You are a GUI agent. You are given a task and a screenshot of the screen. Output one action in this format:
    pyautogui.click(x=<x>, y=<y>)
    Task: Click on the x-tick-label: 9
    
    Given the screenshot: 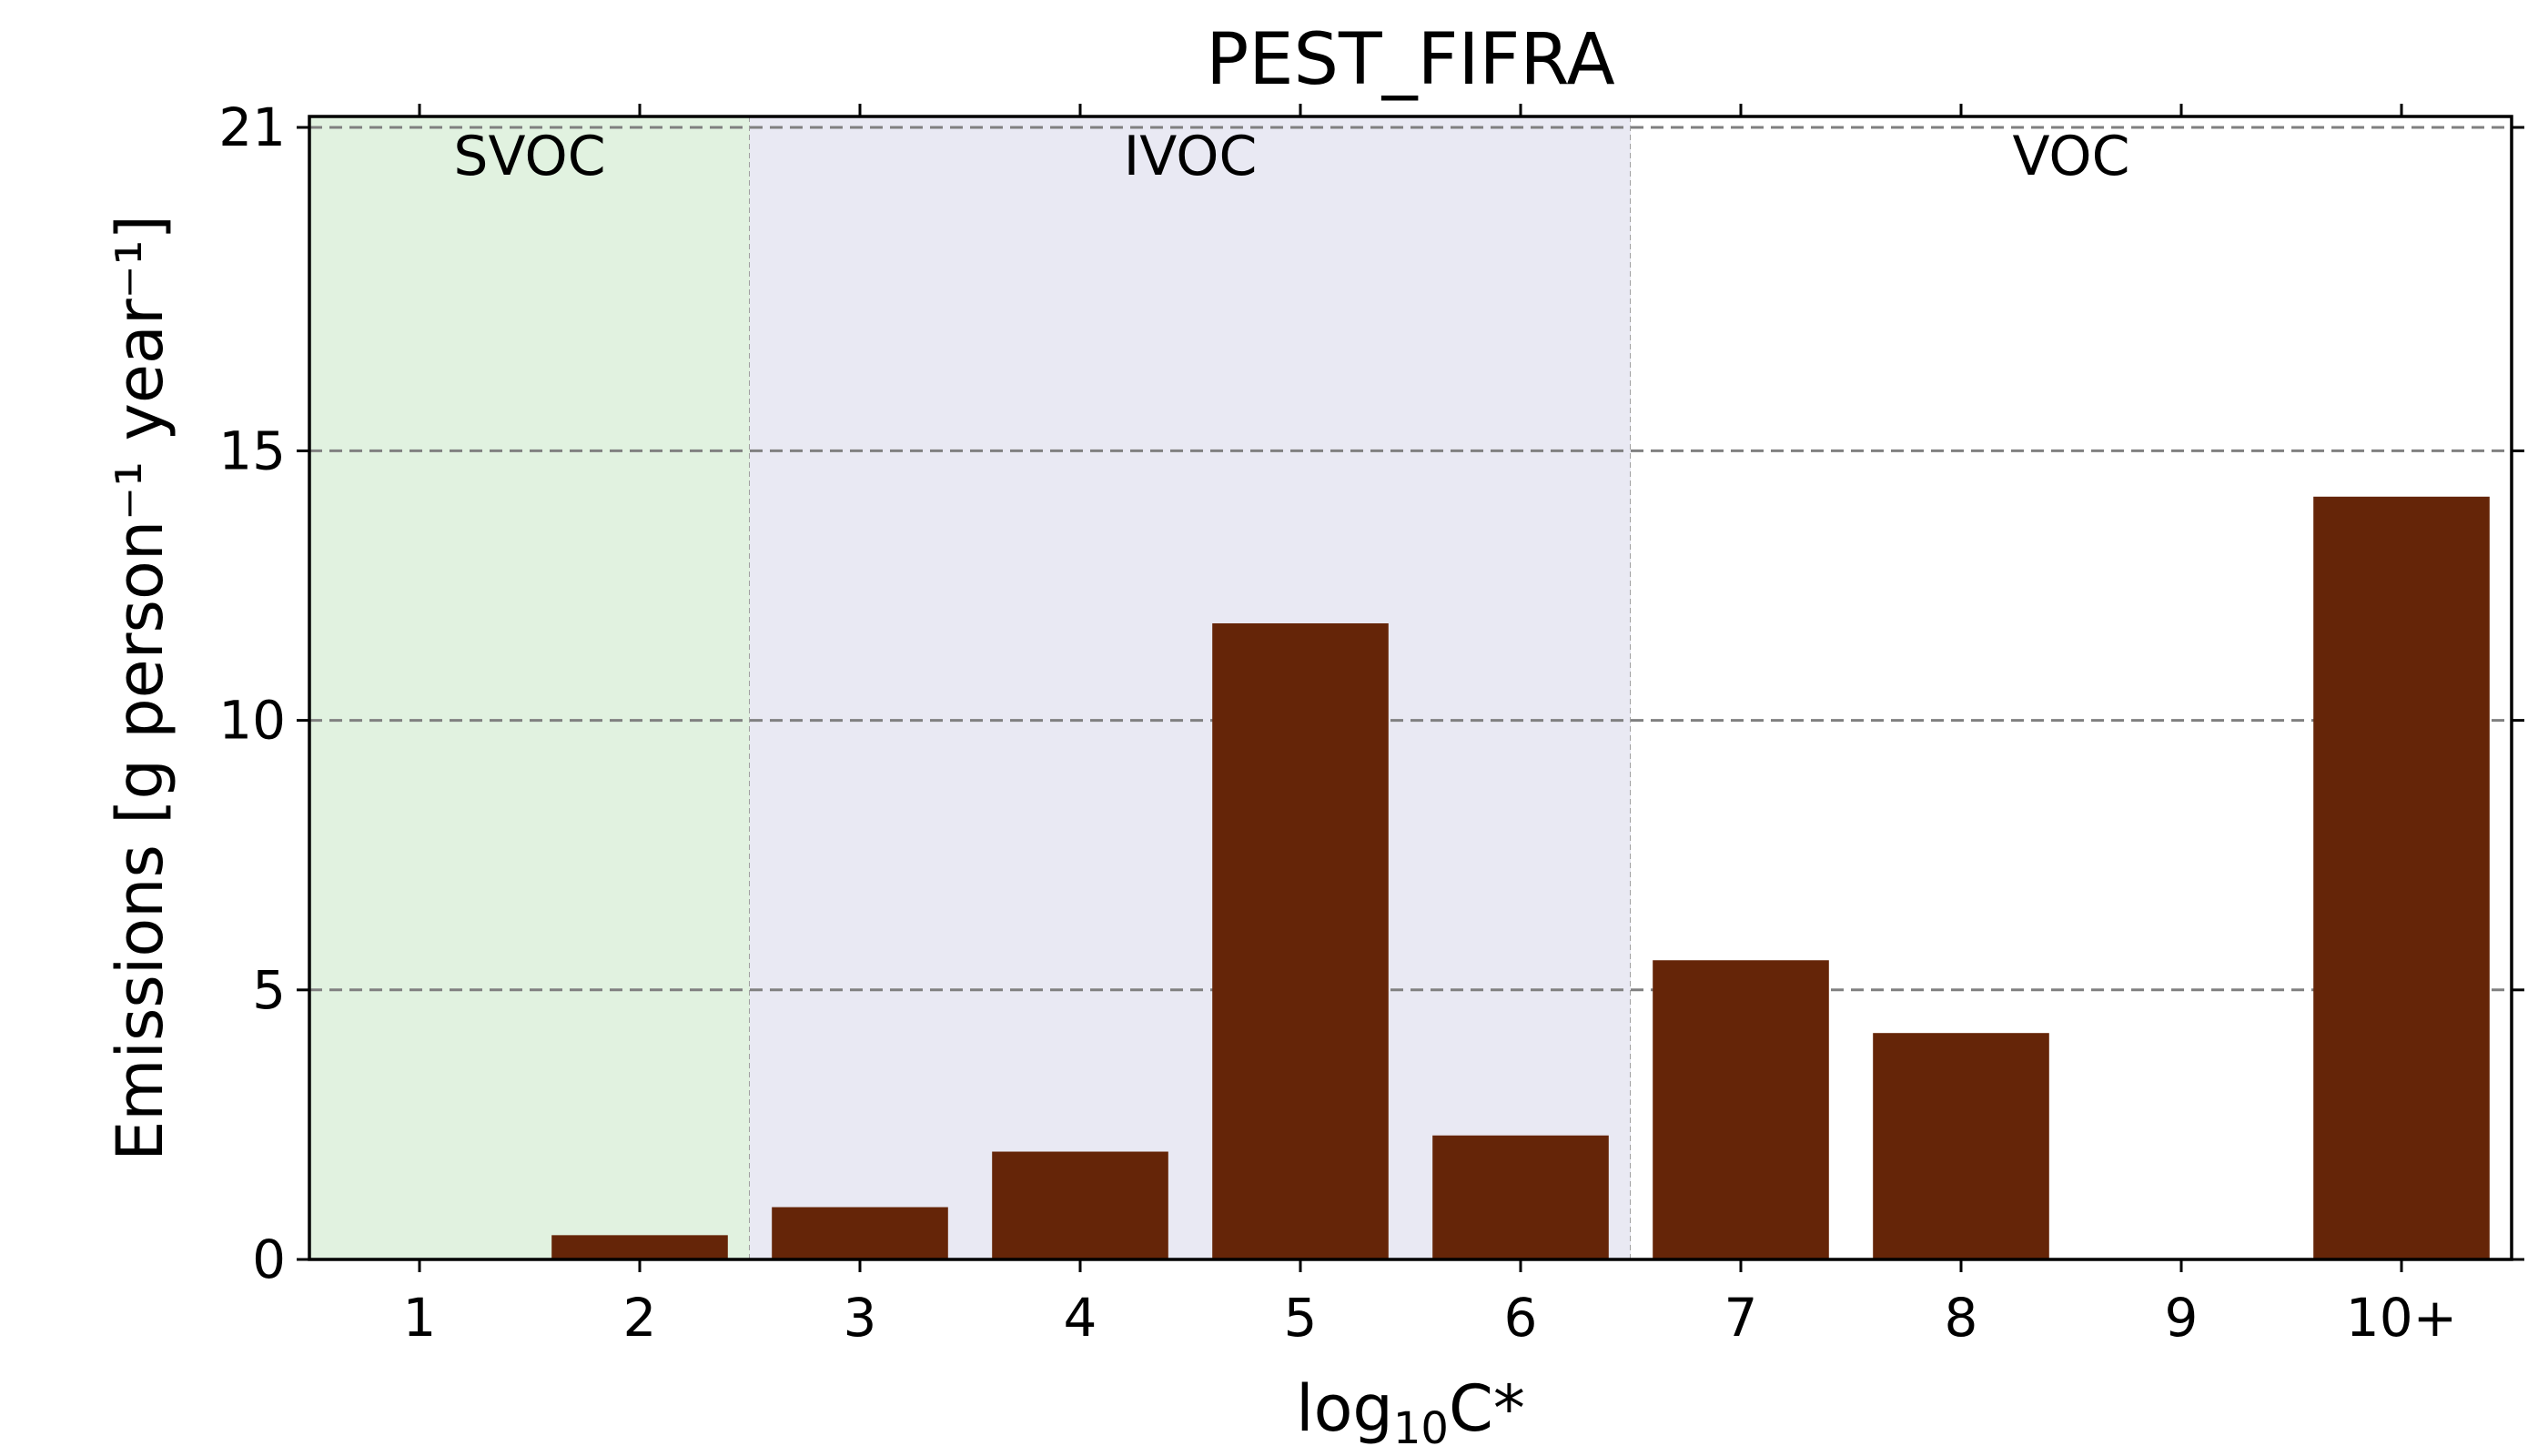 What is the action you would take?
    pyautogui.click(x=2182, y=1318)
    